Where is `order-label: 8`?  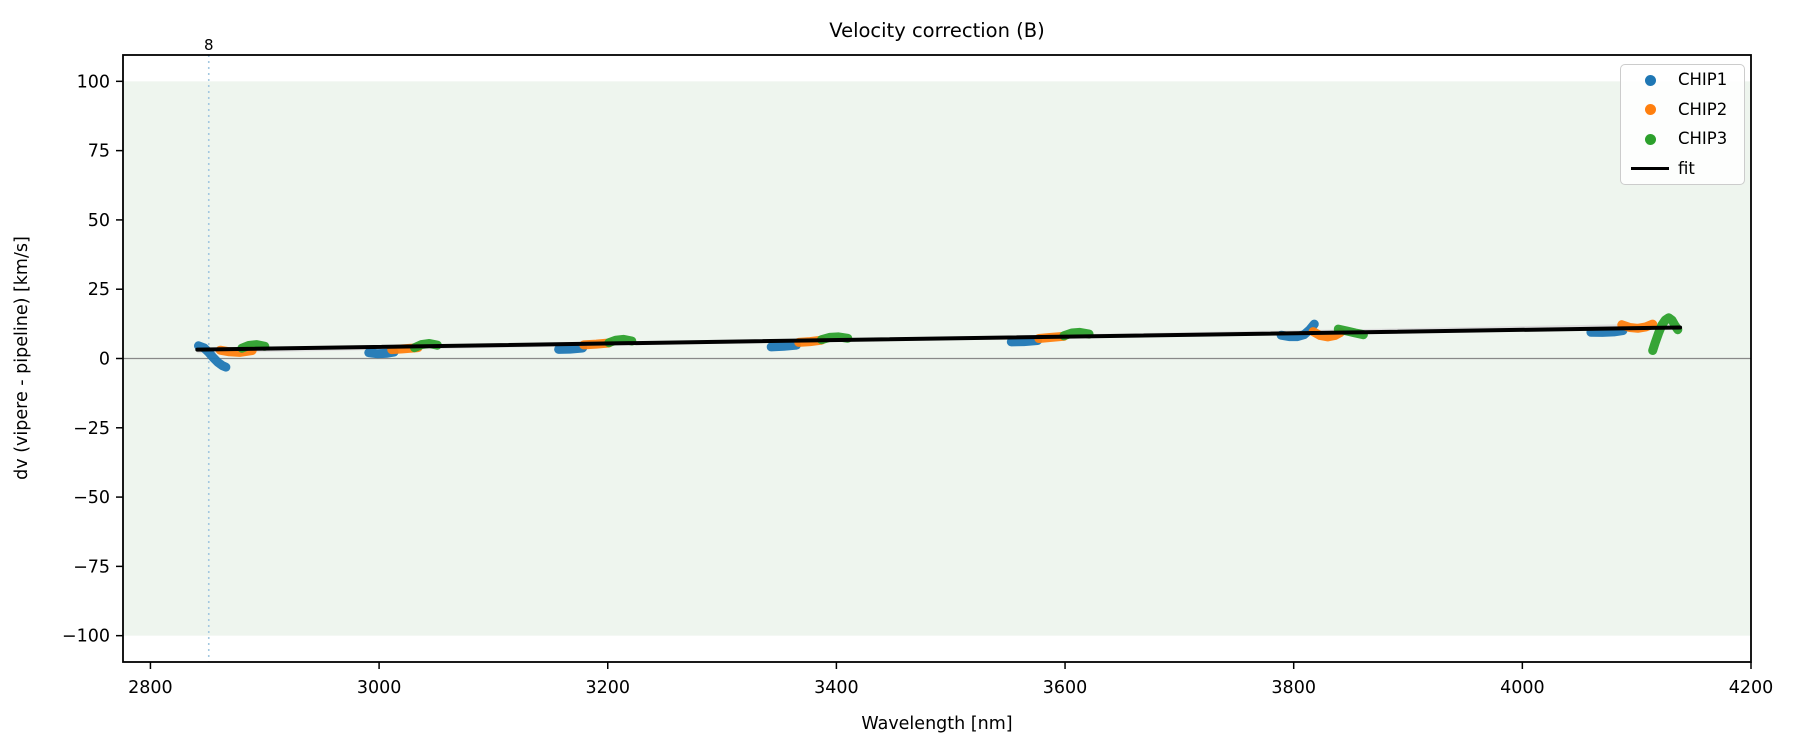 order-label: 8 is located at coordinates (209, 45).